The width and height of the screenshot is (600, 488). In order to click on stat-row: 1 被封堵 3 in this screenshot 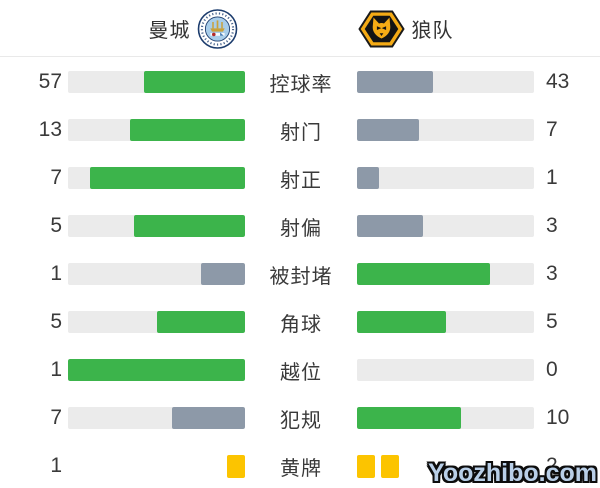, I will do `click(300, 274)`.